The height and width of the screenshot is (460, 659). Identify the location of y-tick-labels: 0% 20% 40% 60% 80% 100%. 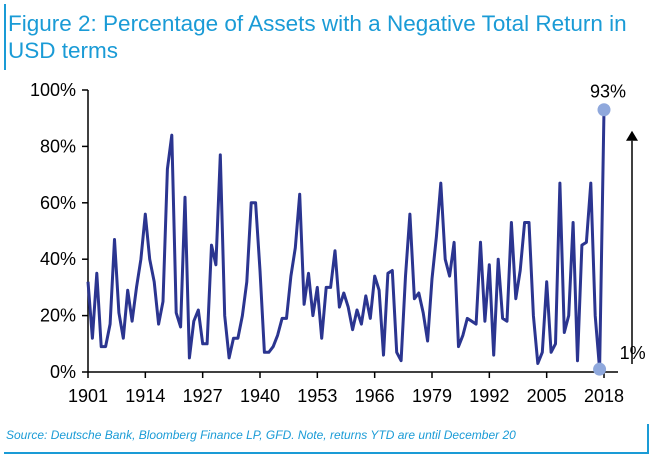
(53, 231).